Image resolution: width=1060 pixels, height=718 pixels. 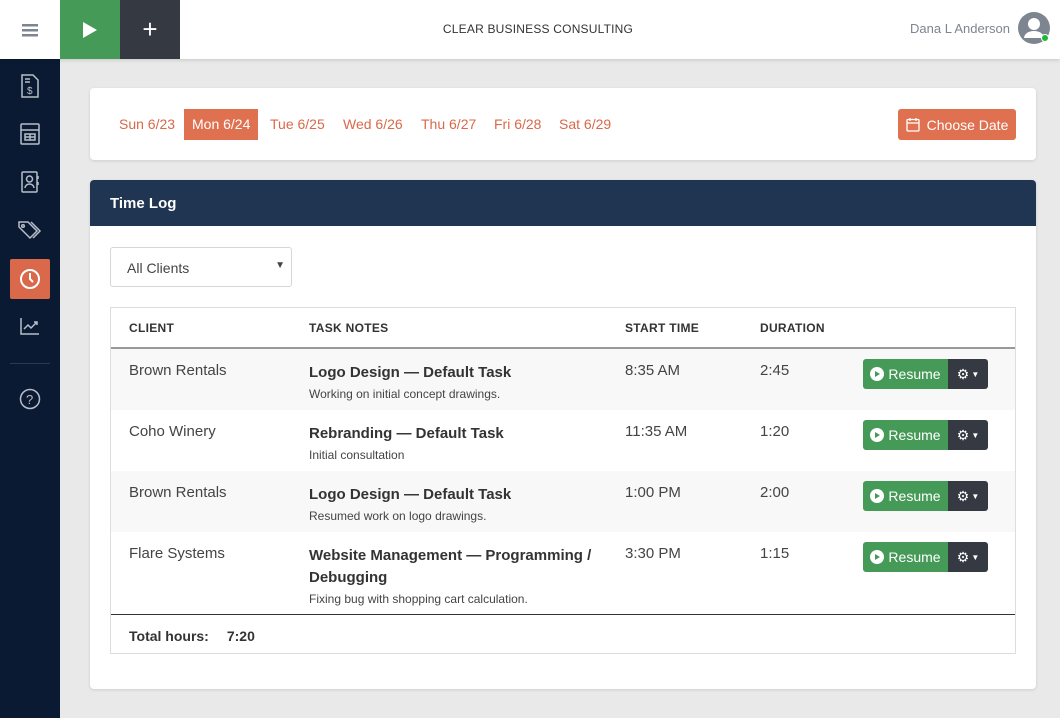 What do you see at coordinates (406, 433) in the screenshot?
I see `task-name: Rebranding — Default Task` at bounding box center [406, 433].